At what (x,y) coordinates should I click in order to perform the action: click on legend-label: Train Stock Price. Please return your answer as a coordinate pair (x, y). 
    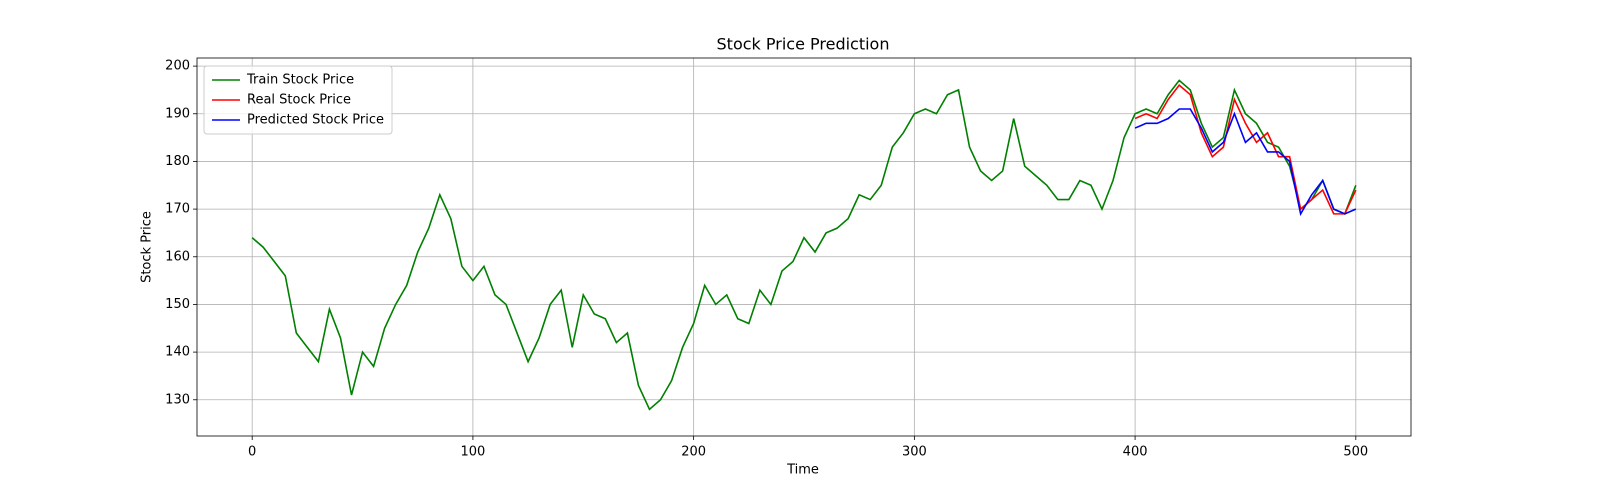
    Looking at the image, I should click on (300, 80).